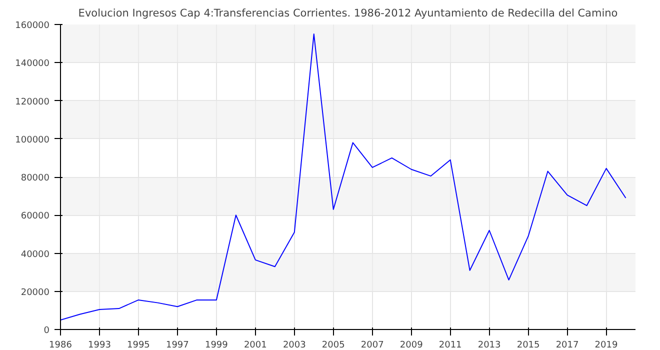  Describe the element at coordinates (35, 179) in the screenshot. I see `y-tick-label: 80000` at that location.